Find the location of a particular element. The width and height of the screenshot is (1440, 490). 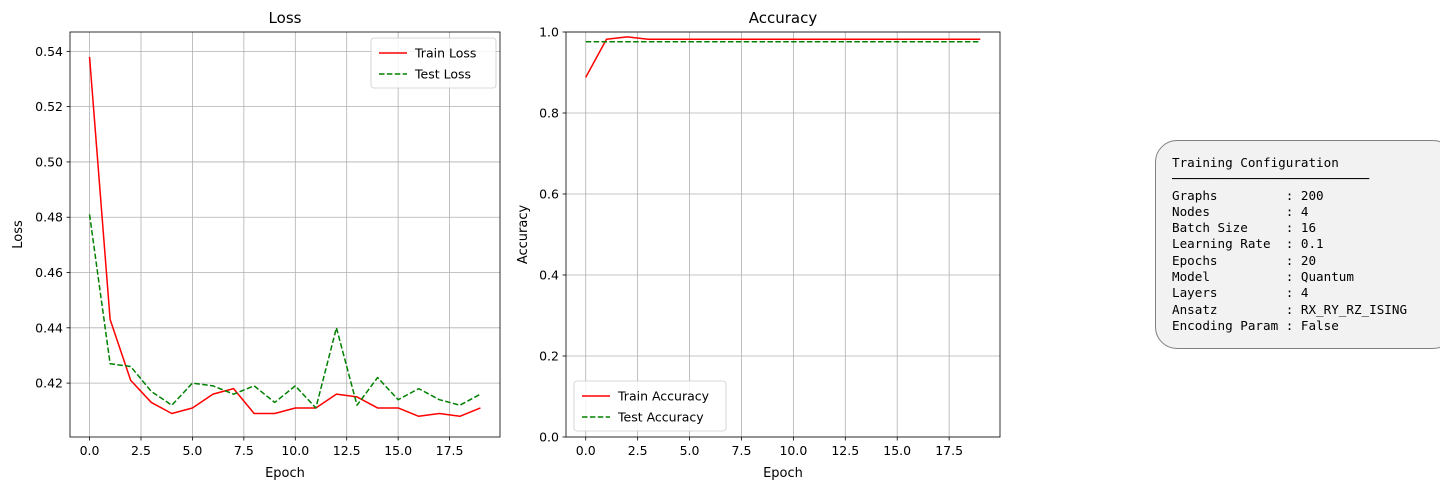

chart-title: Loss is located at coordinates (285, 18).